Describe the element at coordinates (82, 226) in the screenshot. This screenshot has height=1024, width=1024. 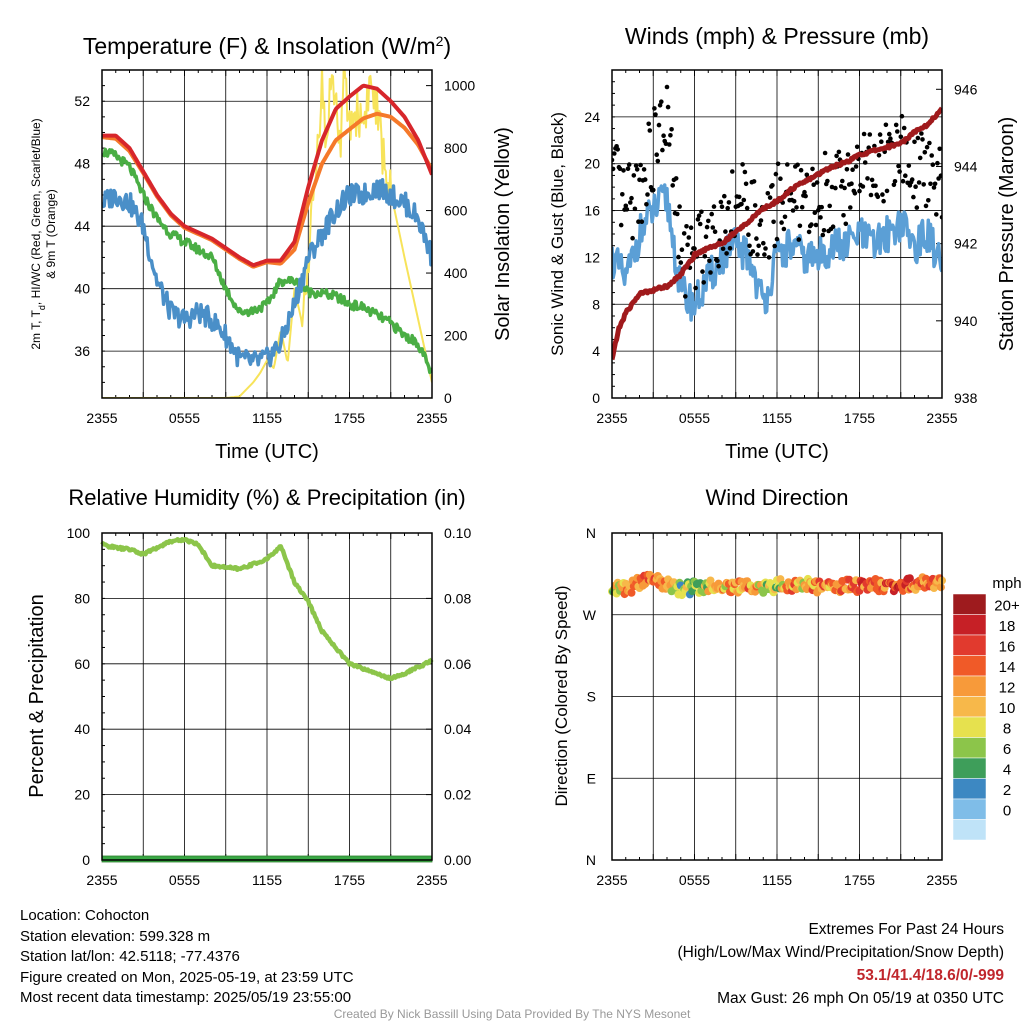
I see `y-tick-label: 44` at that location.